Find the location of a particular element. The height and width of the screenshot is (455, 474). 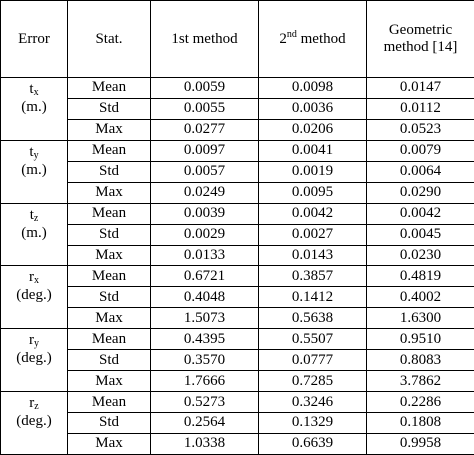

table-row: Std 0.3570 0.0777 0.8083 is located at coordinates (237, 360).